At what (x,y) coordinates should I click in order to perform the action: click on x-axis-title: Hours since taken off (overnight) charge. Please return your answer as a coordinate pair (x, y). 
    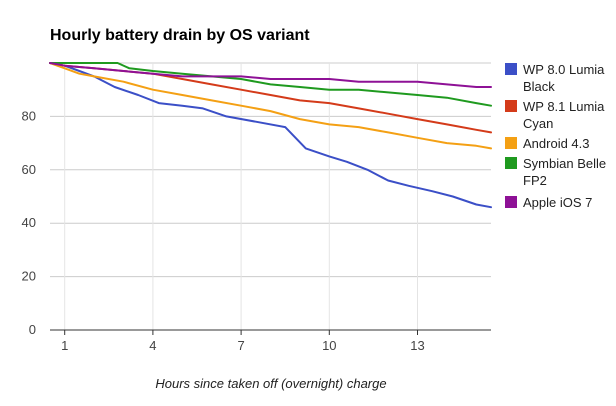
    Looking at the image, I should click on (270, 383).